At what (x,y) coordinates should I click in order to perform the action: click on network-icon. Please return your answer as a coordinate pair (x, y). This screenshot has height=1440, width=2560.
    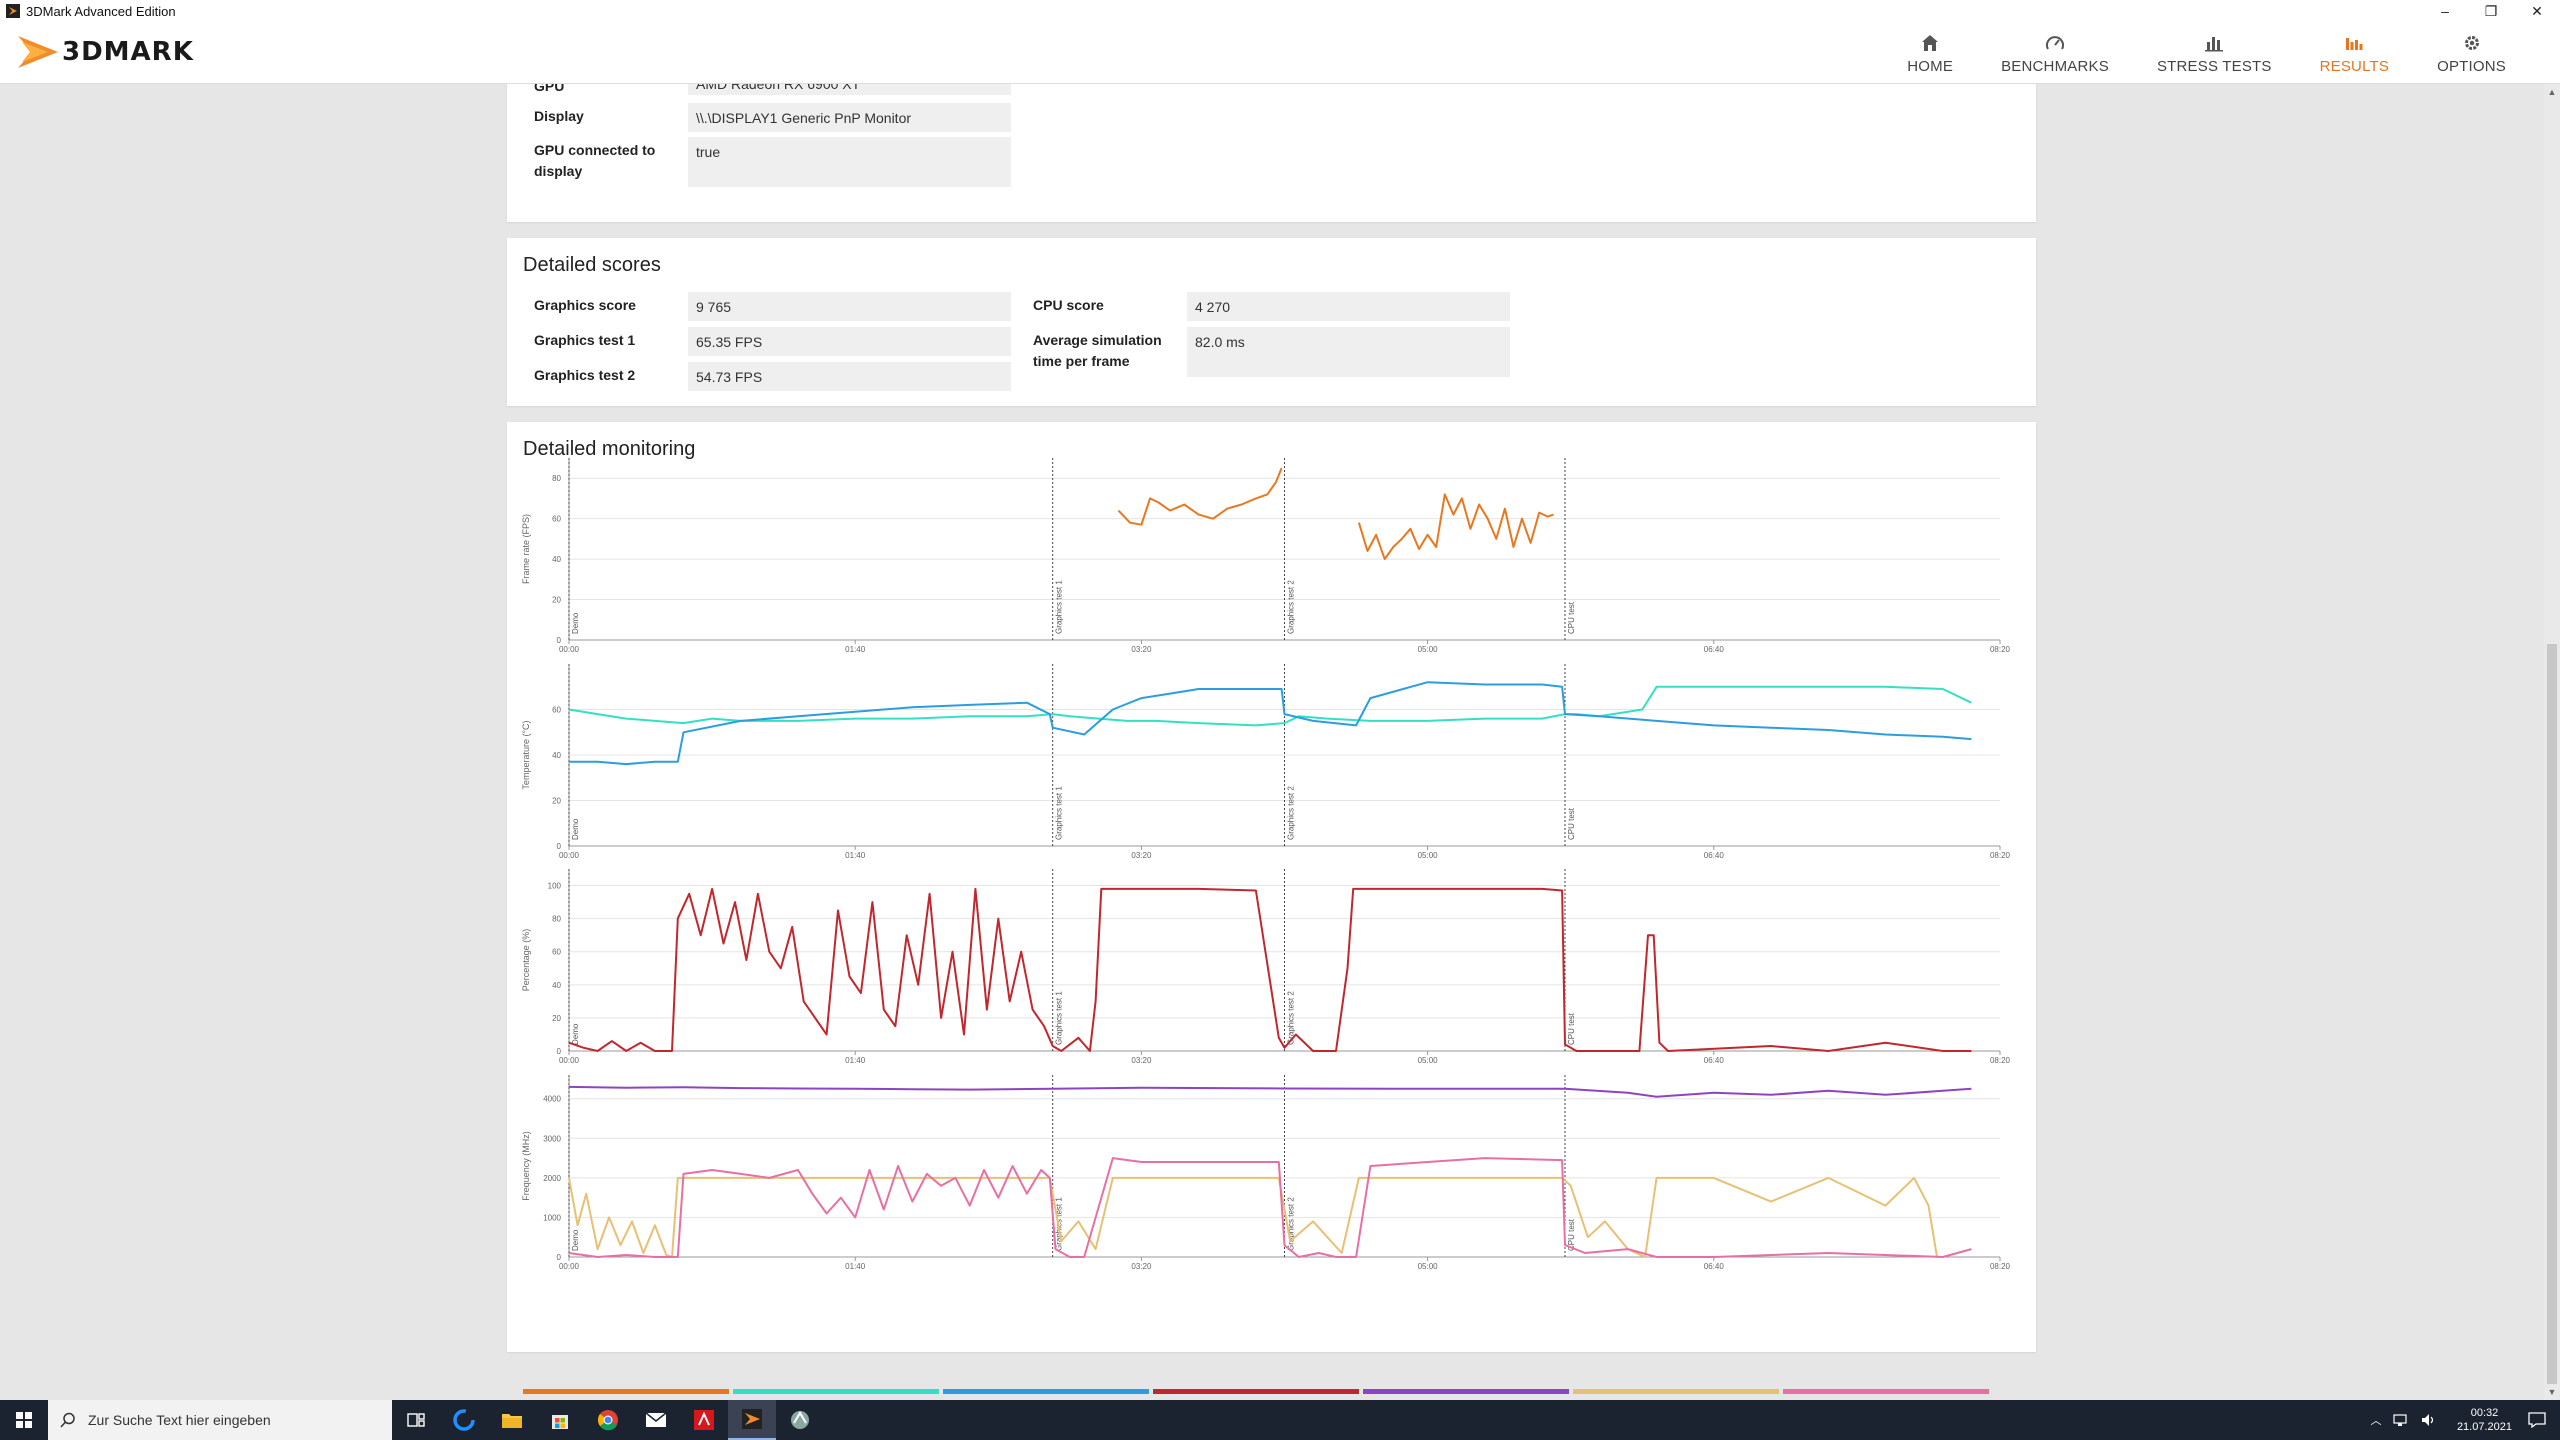
    Looking at the image, I should click on (2401, 1420).